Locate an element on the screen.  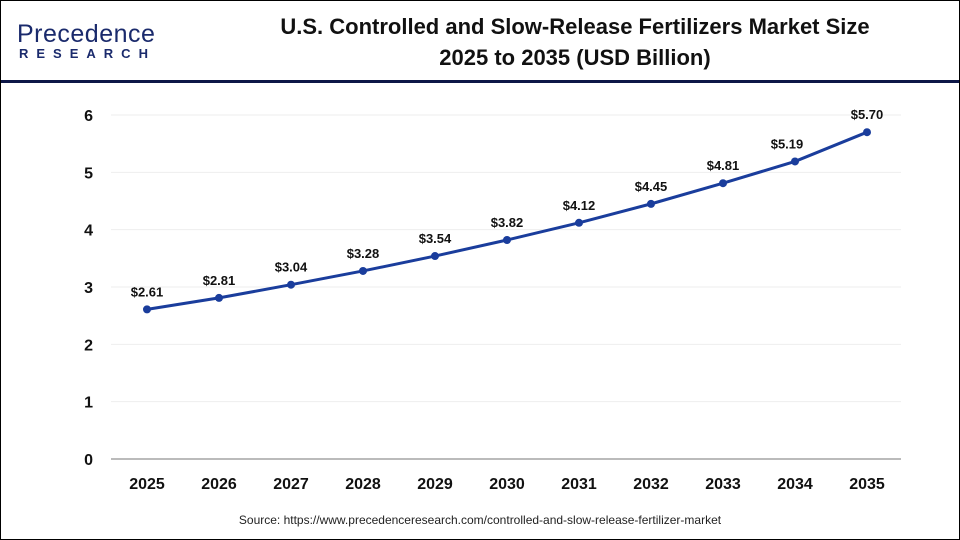
x-tick-label: 2034 is located at coordinates (795, 484).